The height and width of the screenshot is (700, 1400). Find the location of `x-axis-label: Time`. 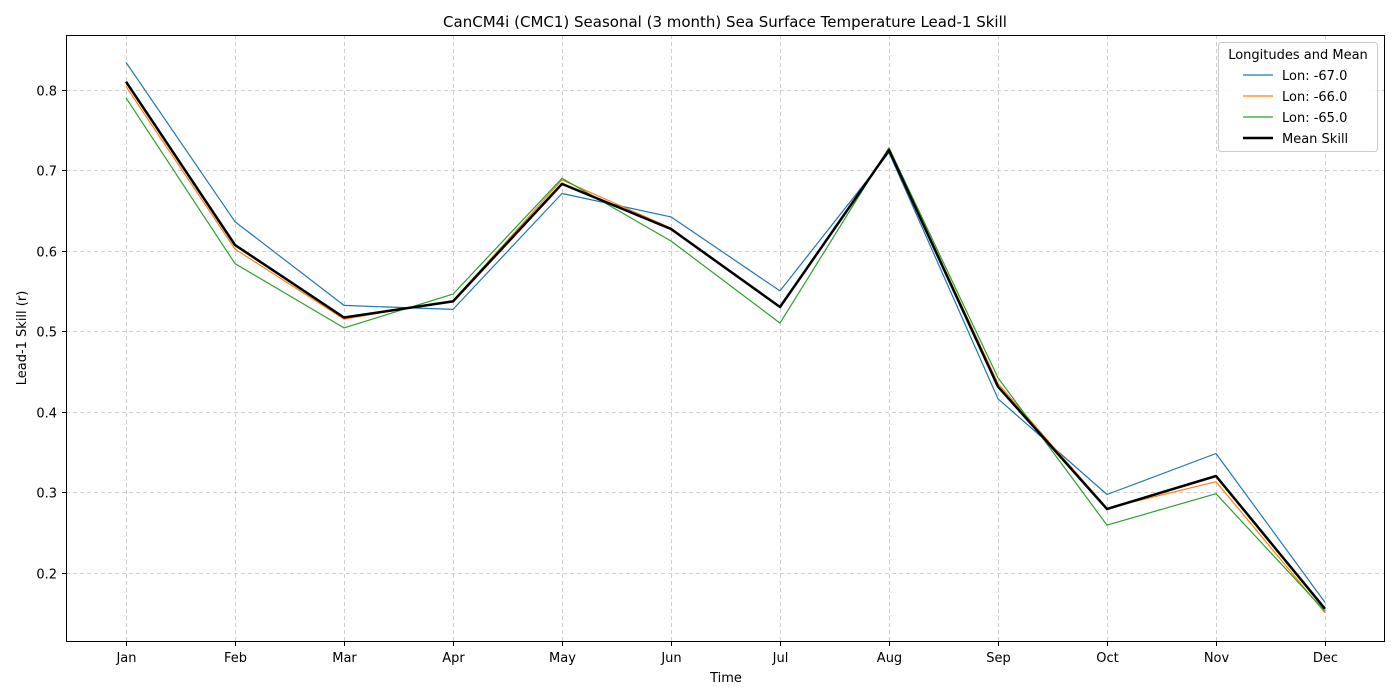

x-axis-label: Time is located at coordinates (725, 678).